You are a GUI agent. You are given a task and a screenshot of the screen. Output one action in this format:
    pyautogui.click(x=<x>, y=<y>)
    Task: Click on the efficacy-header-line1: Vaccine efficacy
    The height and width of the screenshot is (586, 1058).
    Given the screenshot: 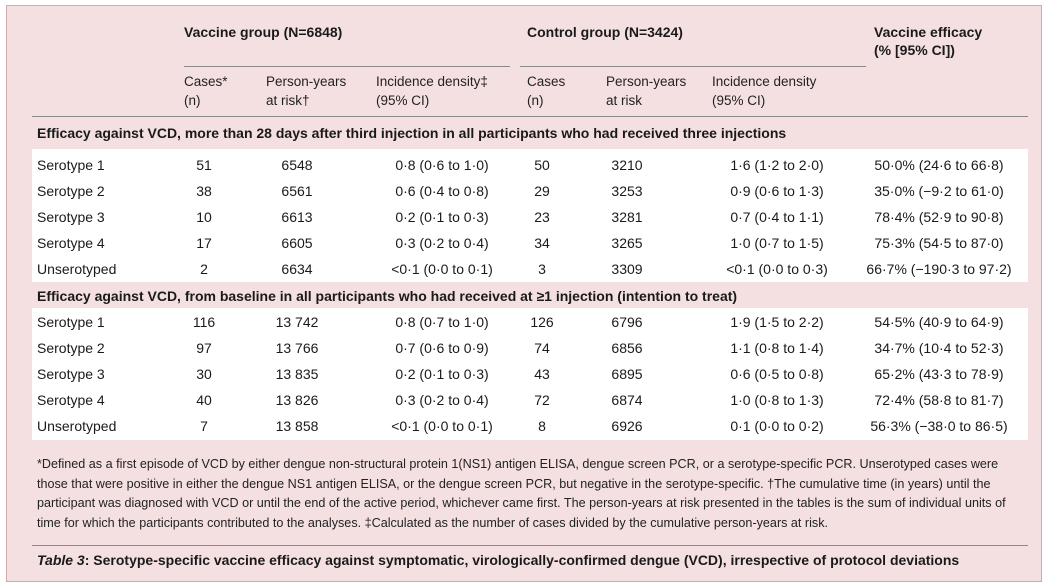 What is the action you would take?
    pyautogui.click(x=928, y=32)
    